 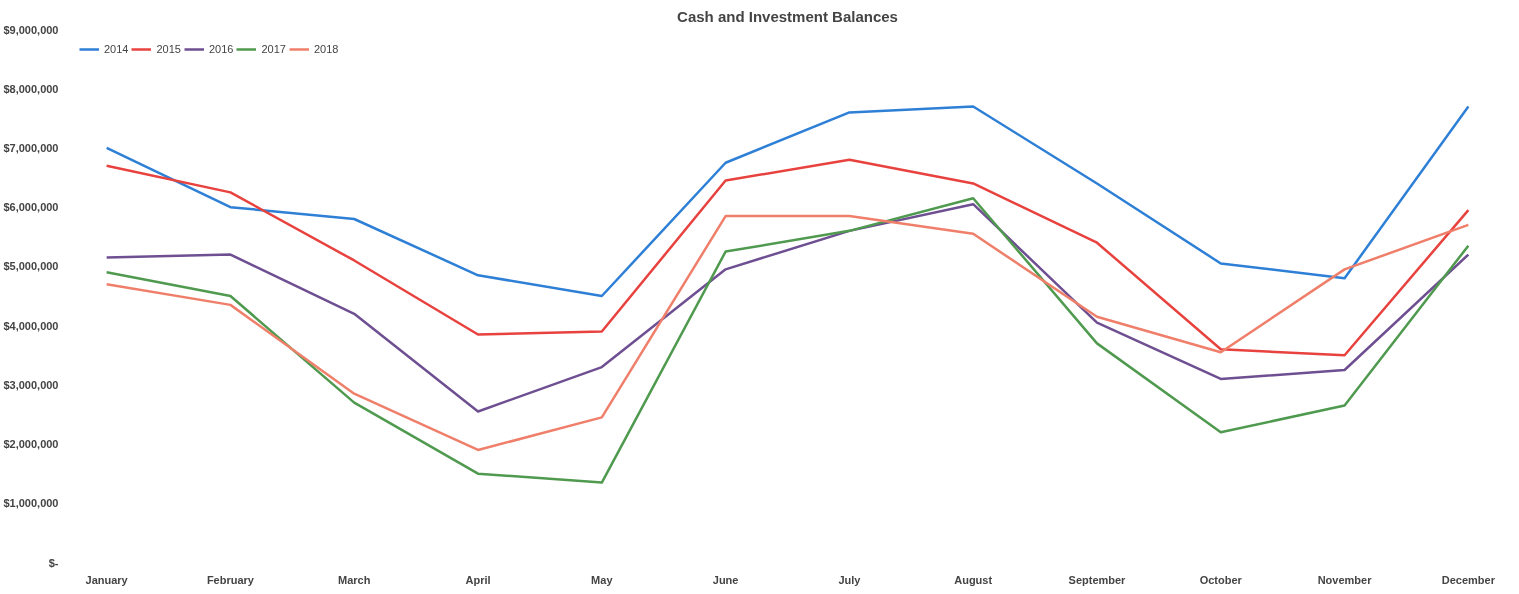 What do you see at coordinates (31, 325) in the screenshot?
I see `y-tick-label: $4,000,000` at bounding box center [31, 325].